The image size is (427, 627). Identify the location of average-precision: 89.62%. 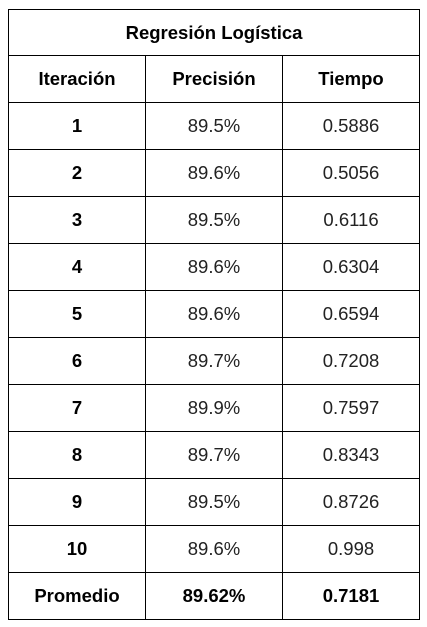
(214, 596).